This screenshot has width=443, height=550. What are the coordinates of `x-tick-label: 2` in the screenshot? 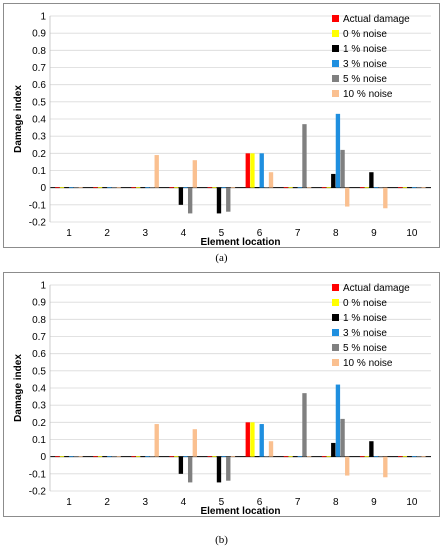 It's located at (107, 233).